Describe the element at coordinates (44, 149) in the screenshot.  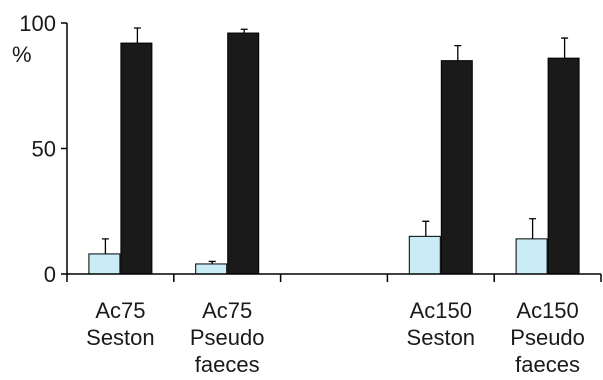
I see `y-tick-label-50: 50` at that location.